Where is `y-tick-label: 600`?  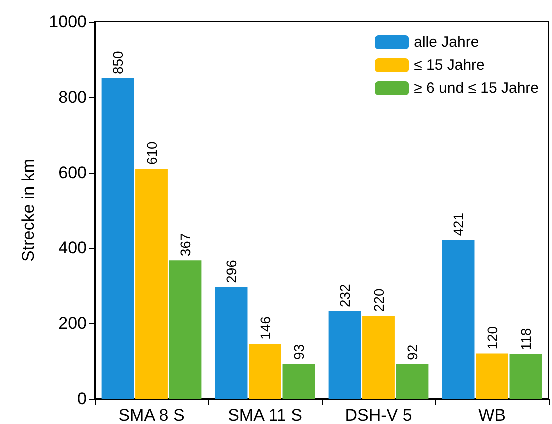
y-tick-label: 600 is located at coordinates (72, 172).